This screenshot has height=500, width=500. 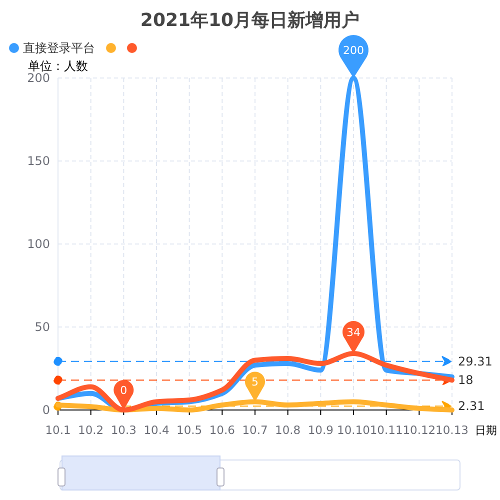 What do you see at coordinates (475, 361) in the screenshot?
I see `ref-line-label: 29.31` at bounding box center [475, 361].